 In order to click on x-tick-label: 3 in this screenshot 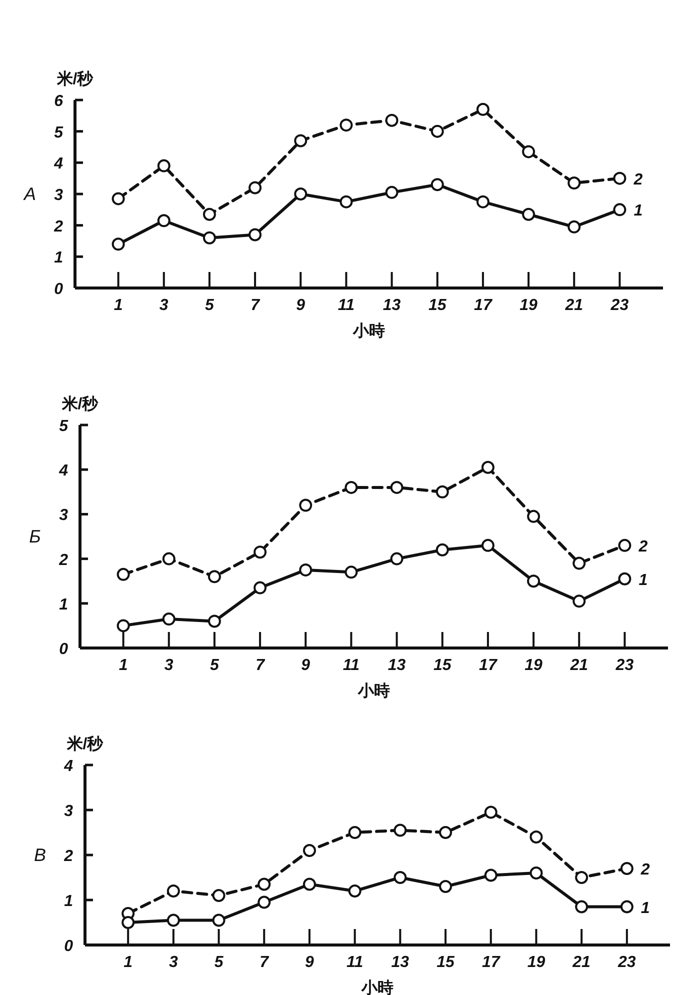, I will do `click(173, 962)`.